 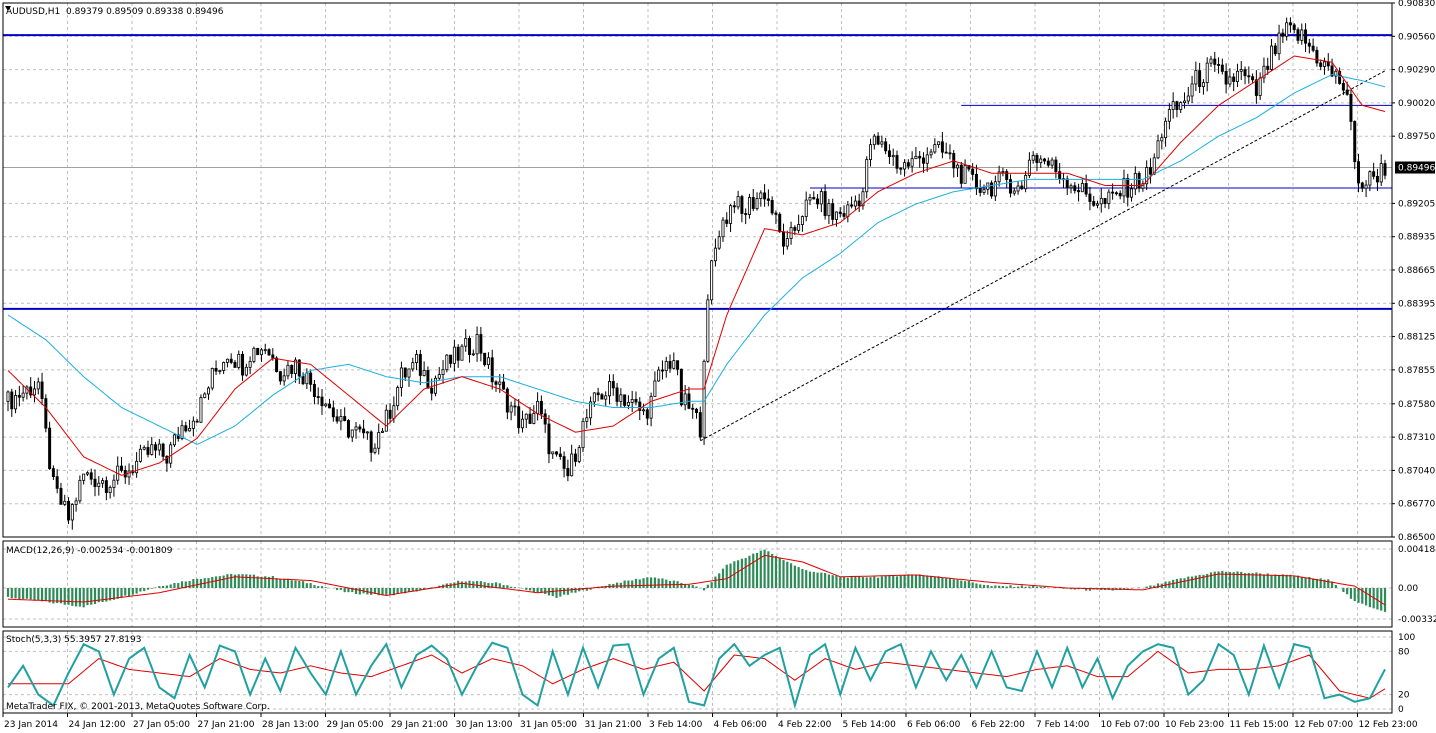 I want to click on x-tick-label: 7 Feb 14:00, so click(x=1063, y=725).